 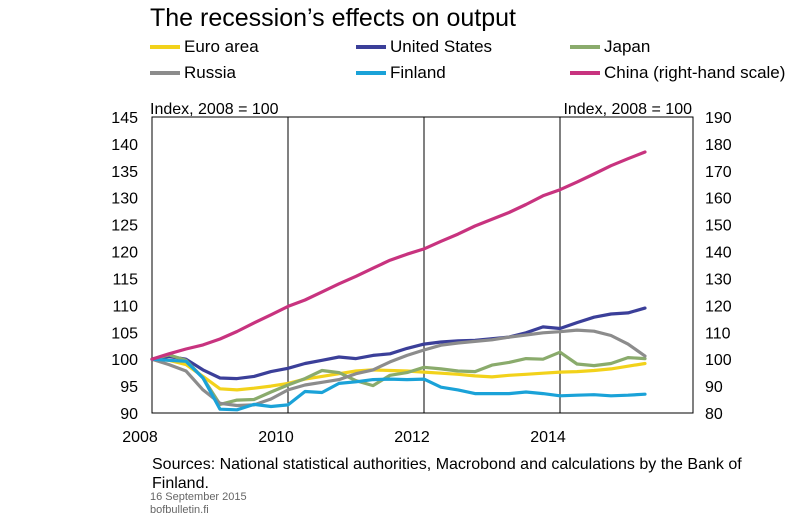 What do you see at coordinates (718, 253) in the screenshot?
I see `y-tick-label-right: 140` at bounding box center [718, 253].